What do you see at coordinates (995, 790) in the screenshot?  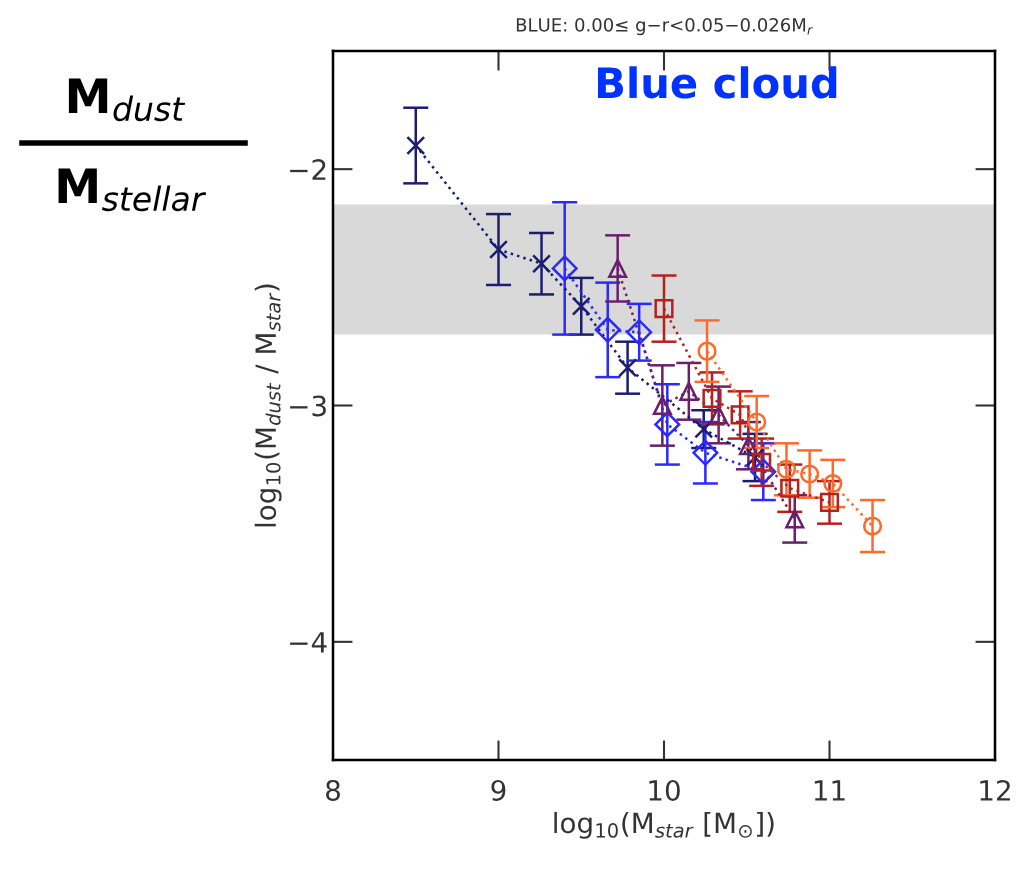 I see `x-tick-label: 12` at bounding box center [995, 790].